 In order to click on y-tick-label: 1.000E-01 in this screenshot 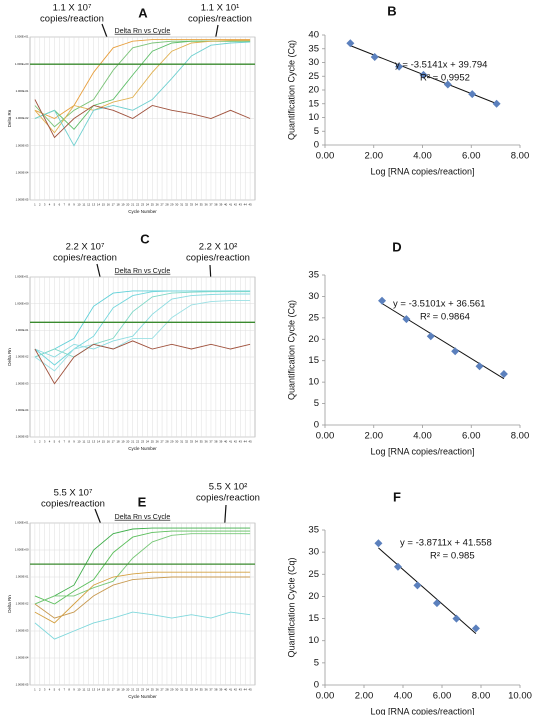, I will do `click(22, 330)`.